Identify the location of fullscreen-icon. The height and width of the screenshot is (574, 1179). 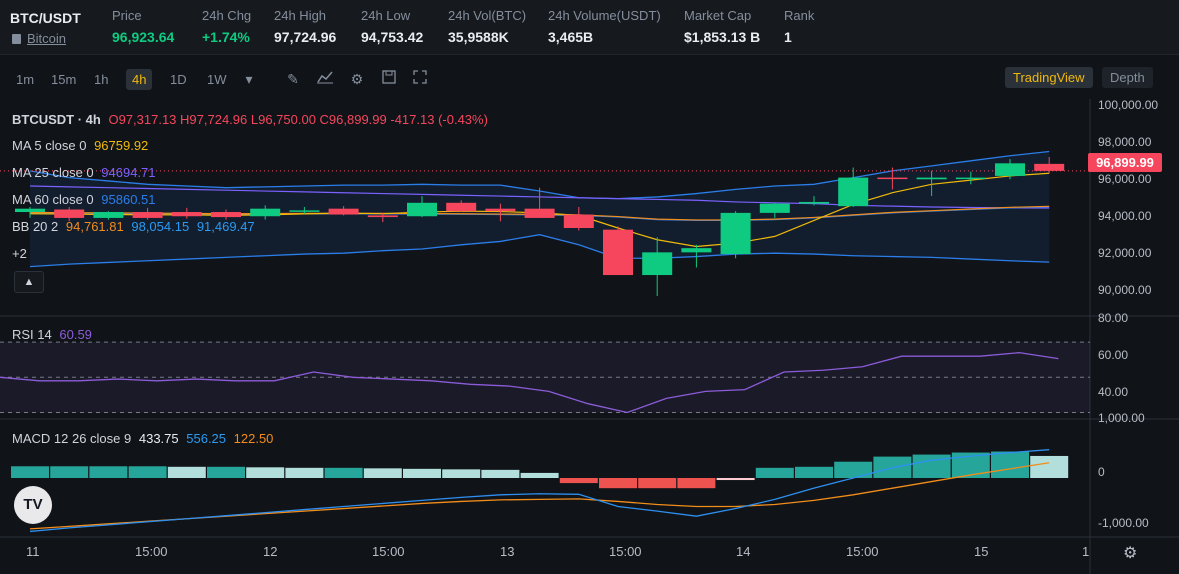
(420, 79).